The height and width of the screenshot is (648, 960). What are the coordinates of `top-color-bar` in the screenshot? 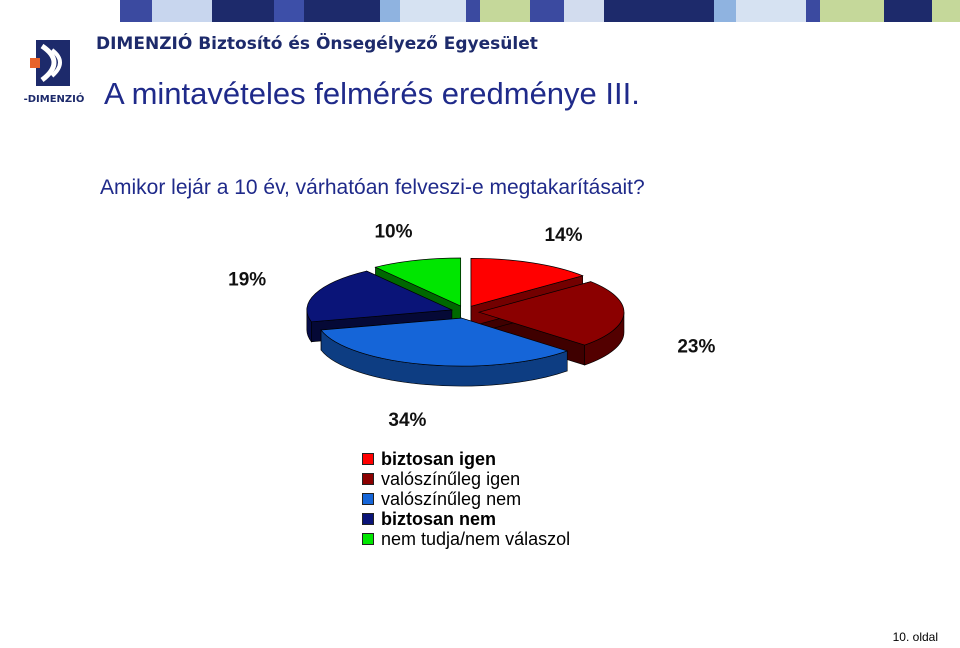 It's located at (480, 11).